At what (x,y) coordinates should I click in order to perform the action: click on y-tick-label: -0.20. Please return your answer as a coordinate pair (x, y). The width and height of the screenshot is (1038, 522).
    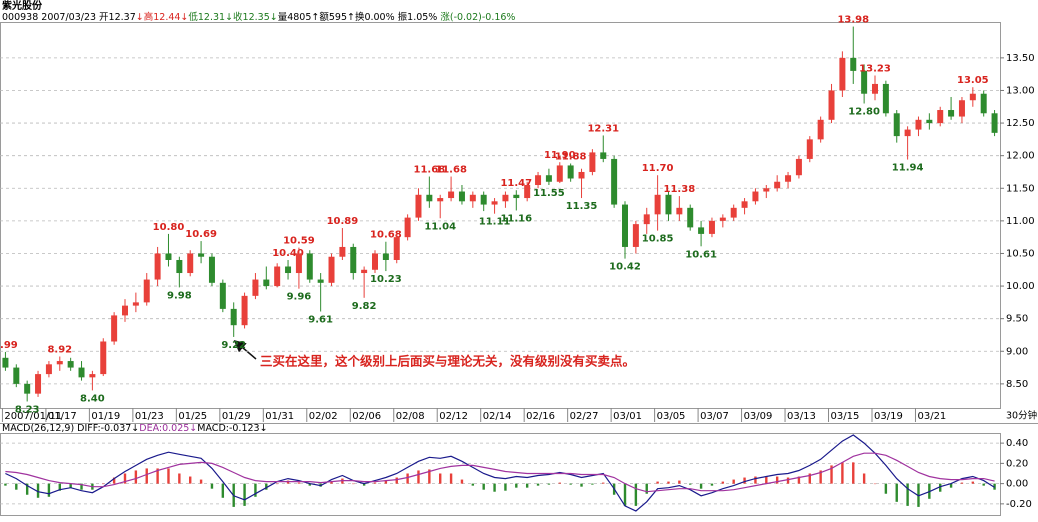
    Looking at the image, I should click on (1019, 504).